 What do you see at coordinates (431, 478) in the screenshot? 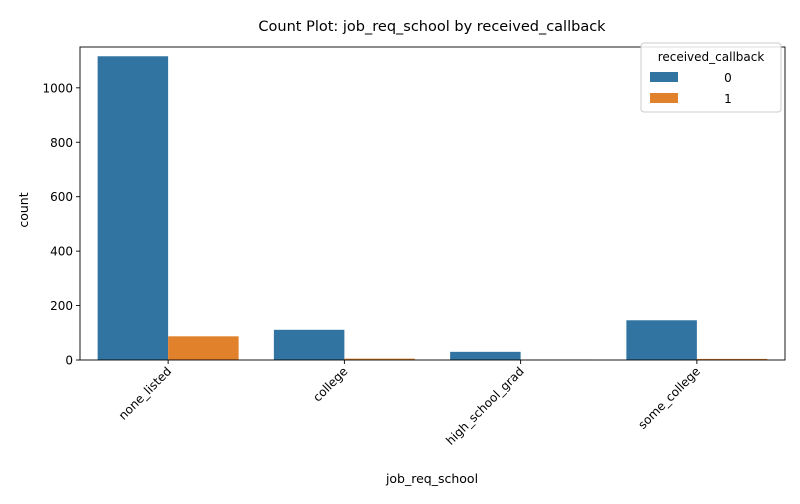
I see `x-axis-label: job_req_school` at bounding box center [431, 478].